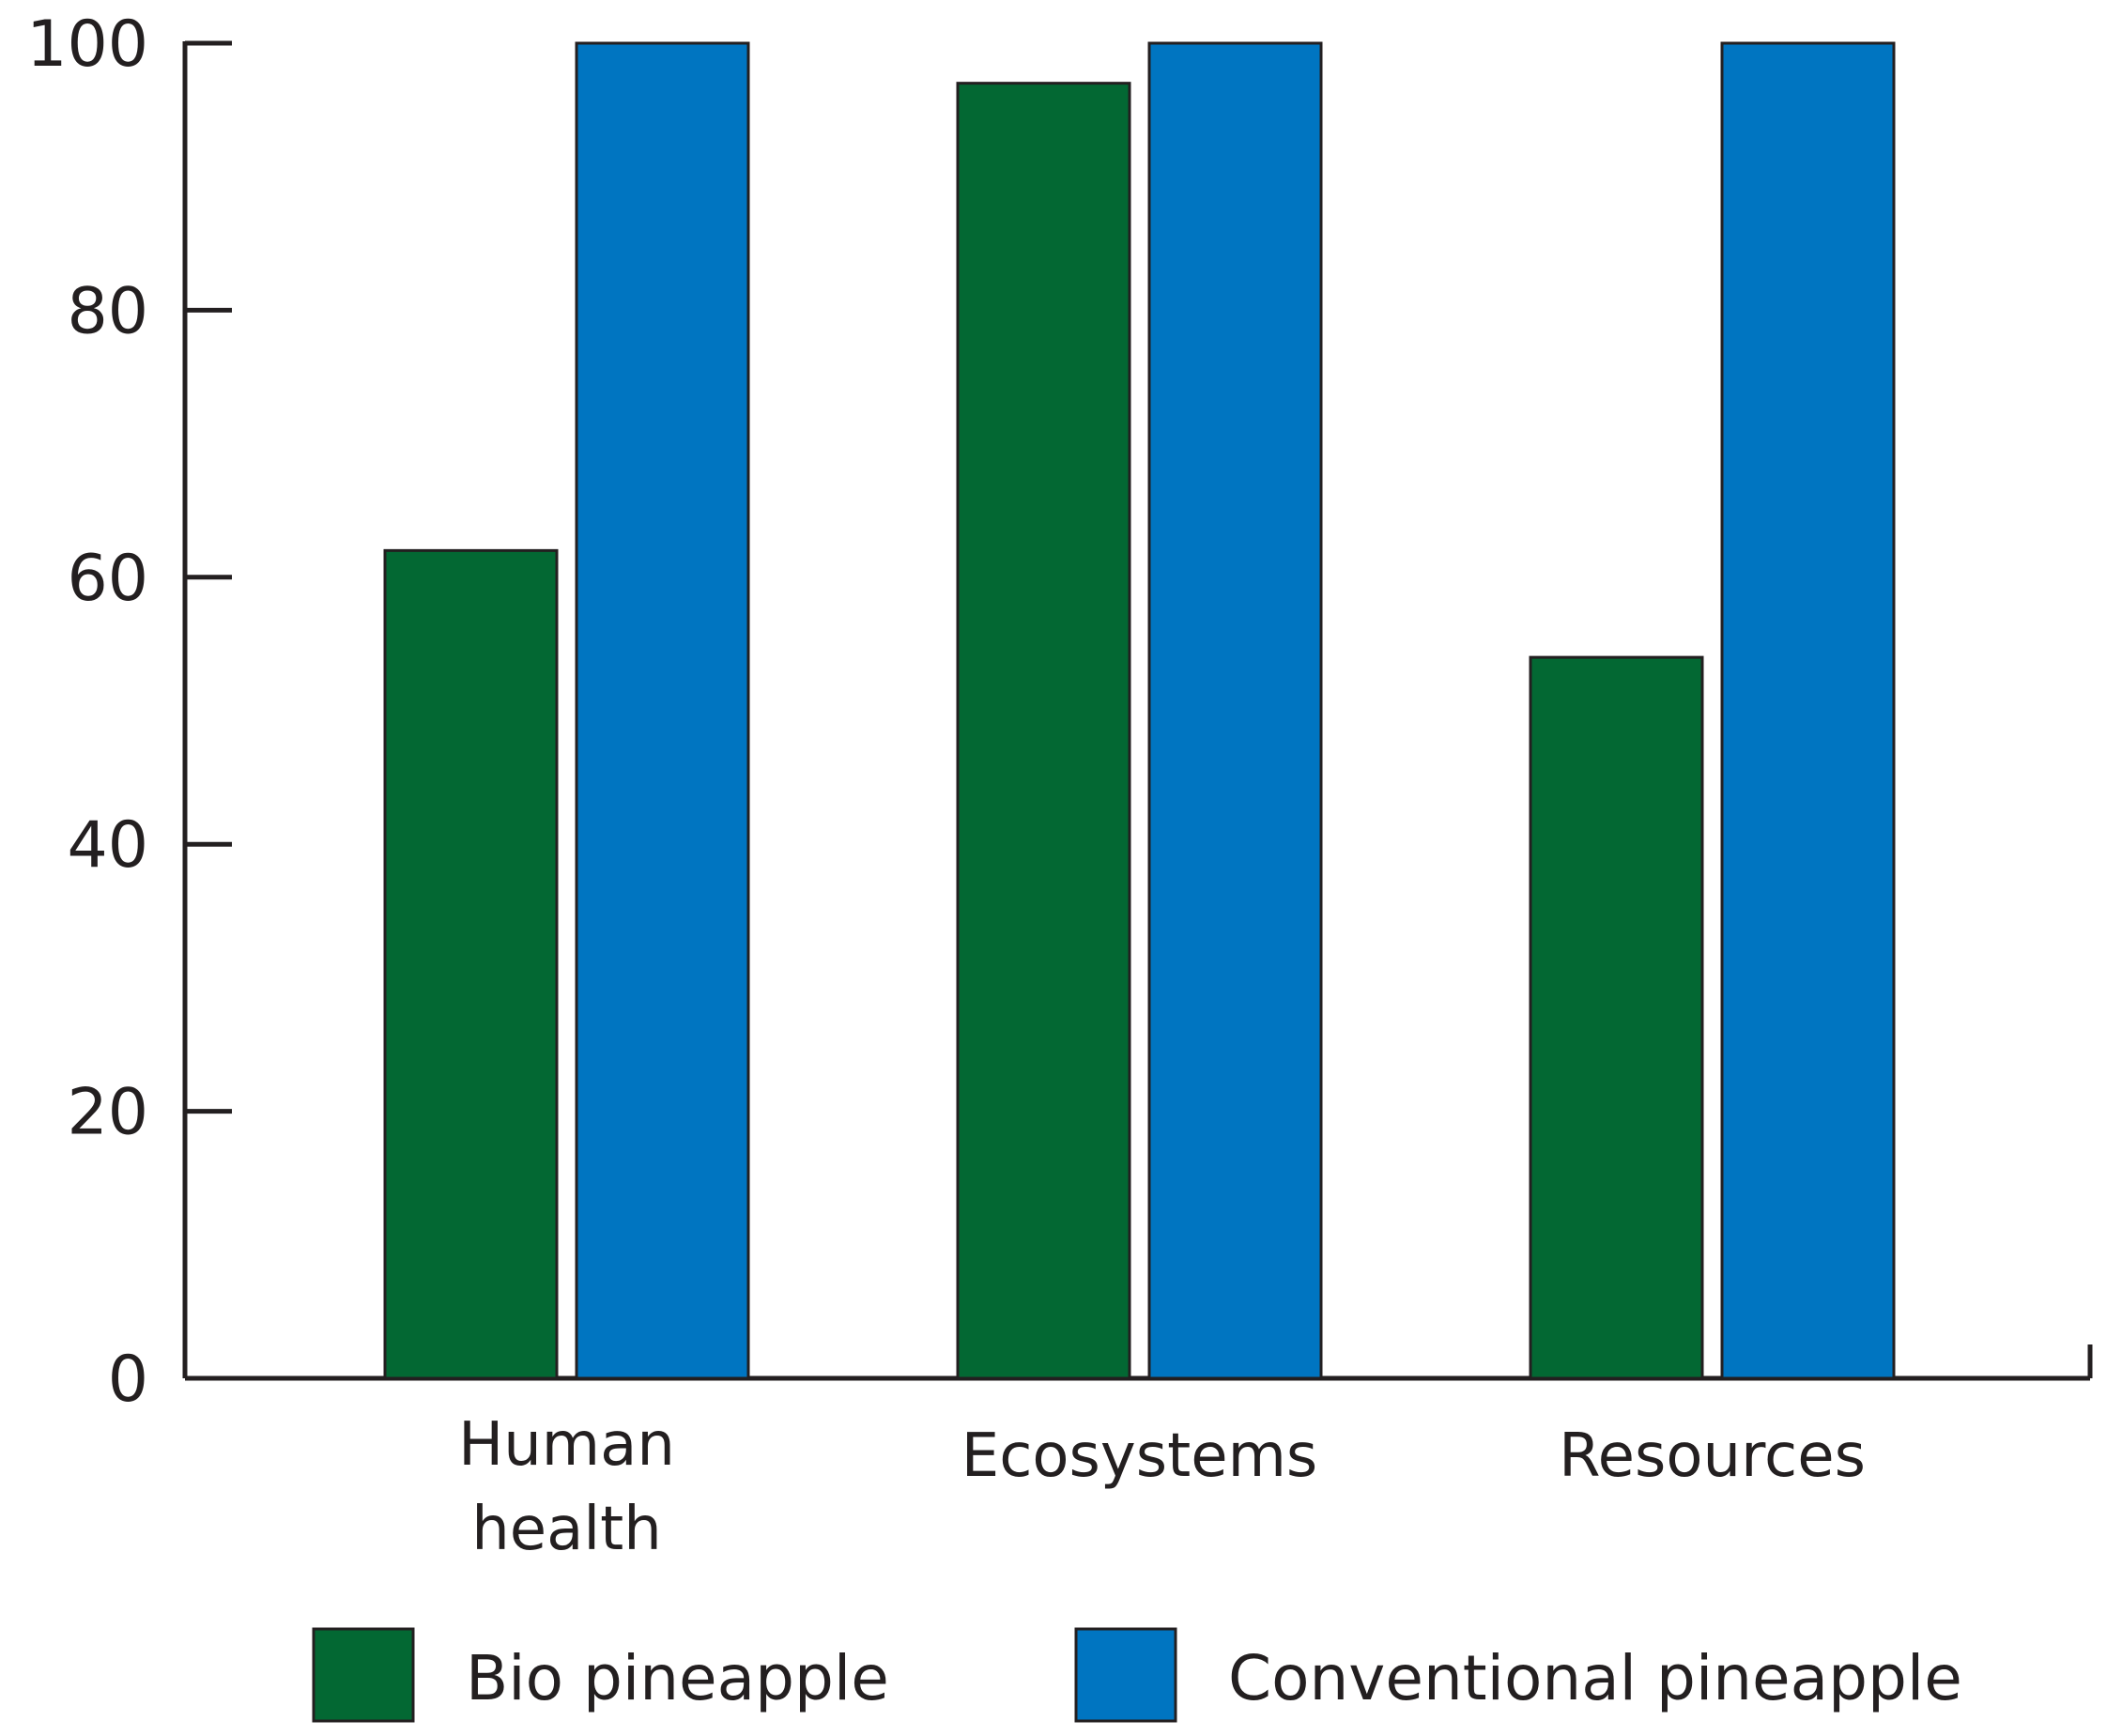 This screenshot has width=2122, height=1736. I want to click on legend: Bio pineapple Conventional pineapple, so click(1137, 1675).